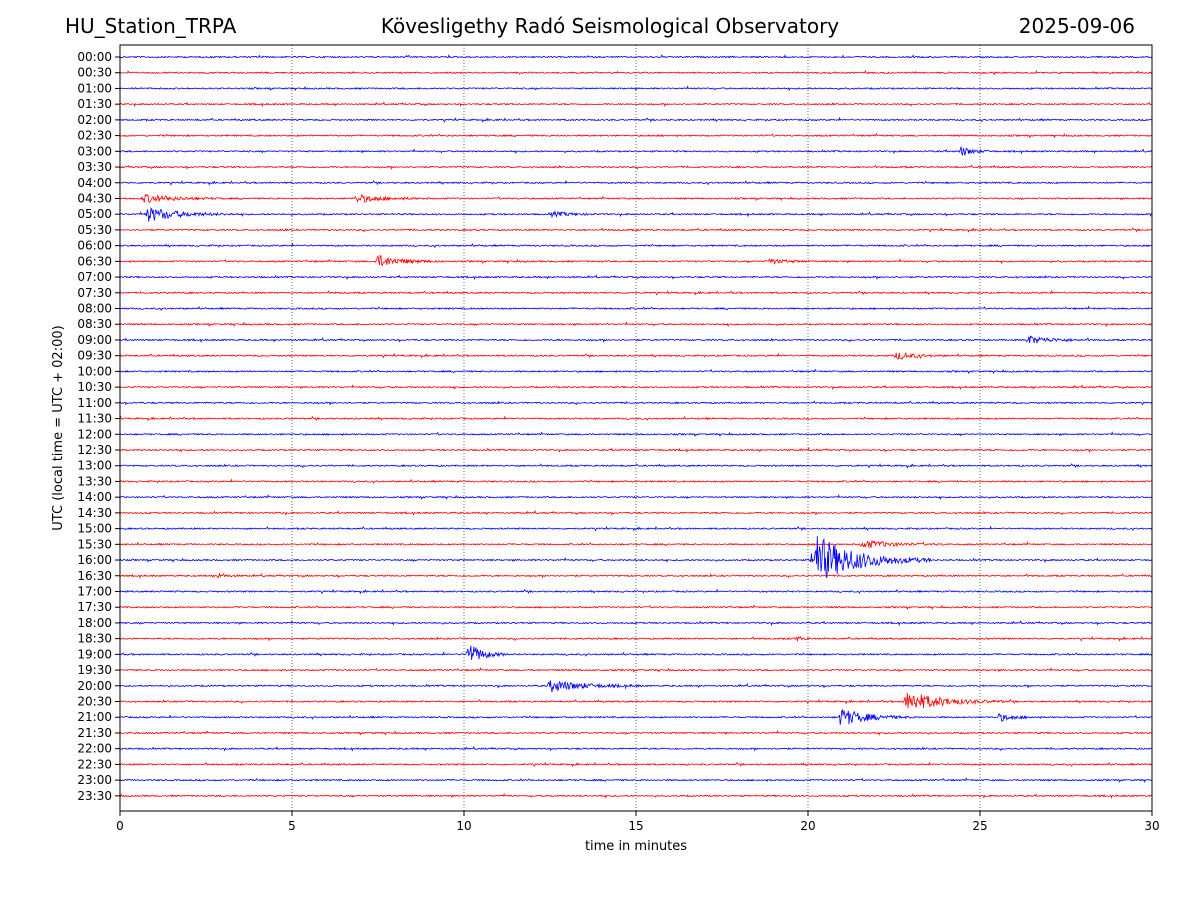 The image size is (1200, 900). I want to click on y-tick-label: 10:30, so click(94, 387).